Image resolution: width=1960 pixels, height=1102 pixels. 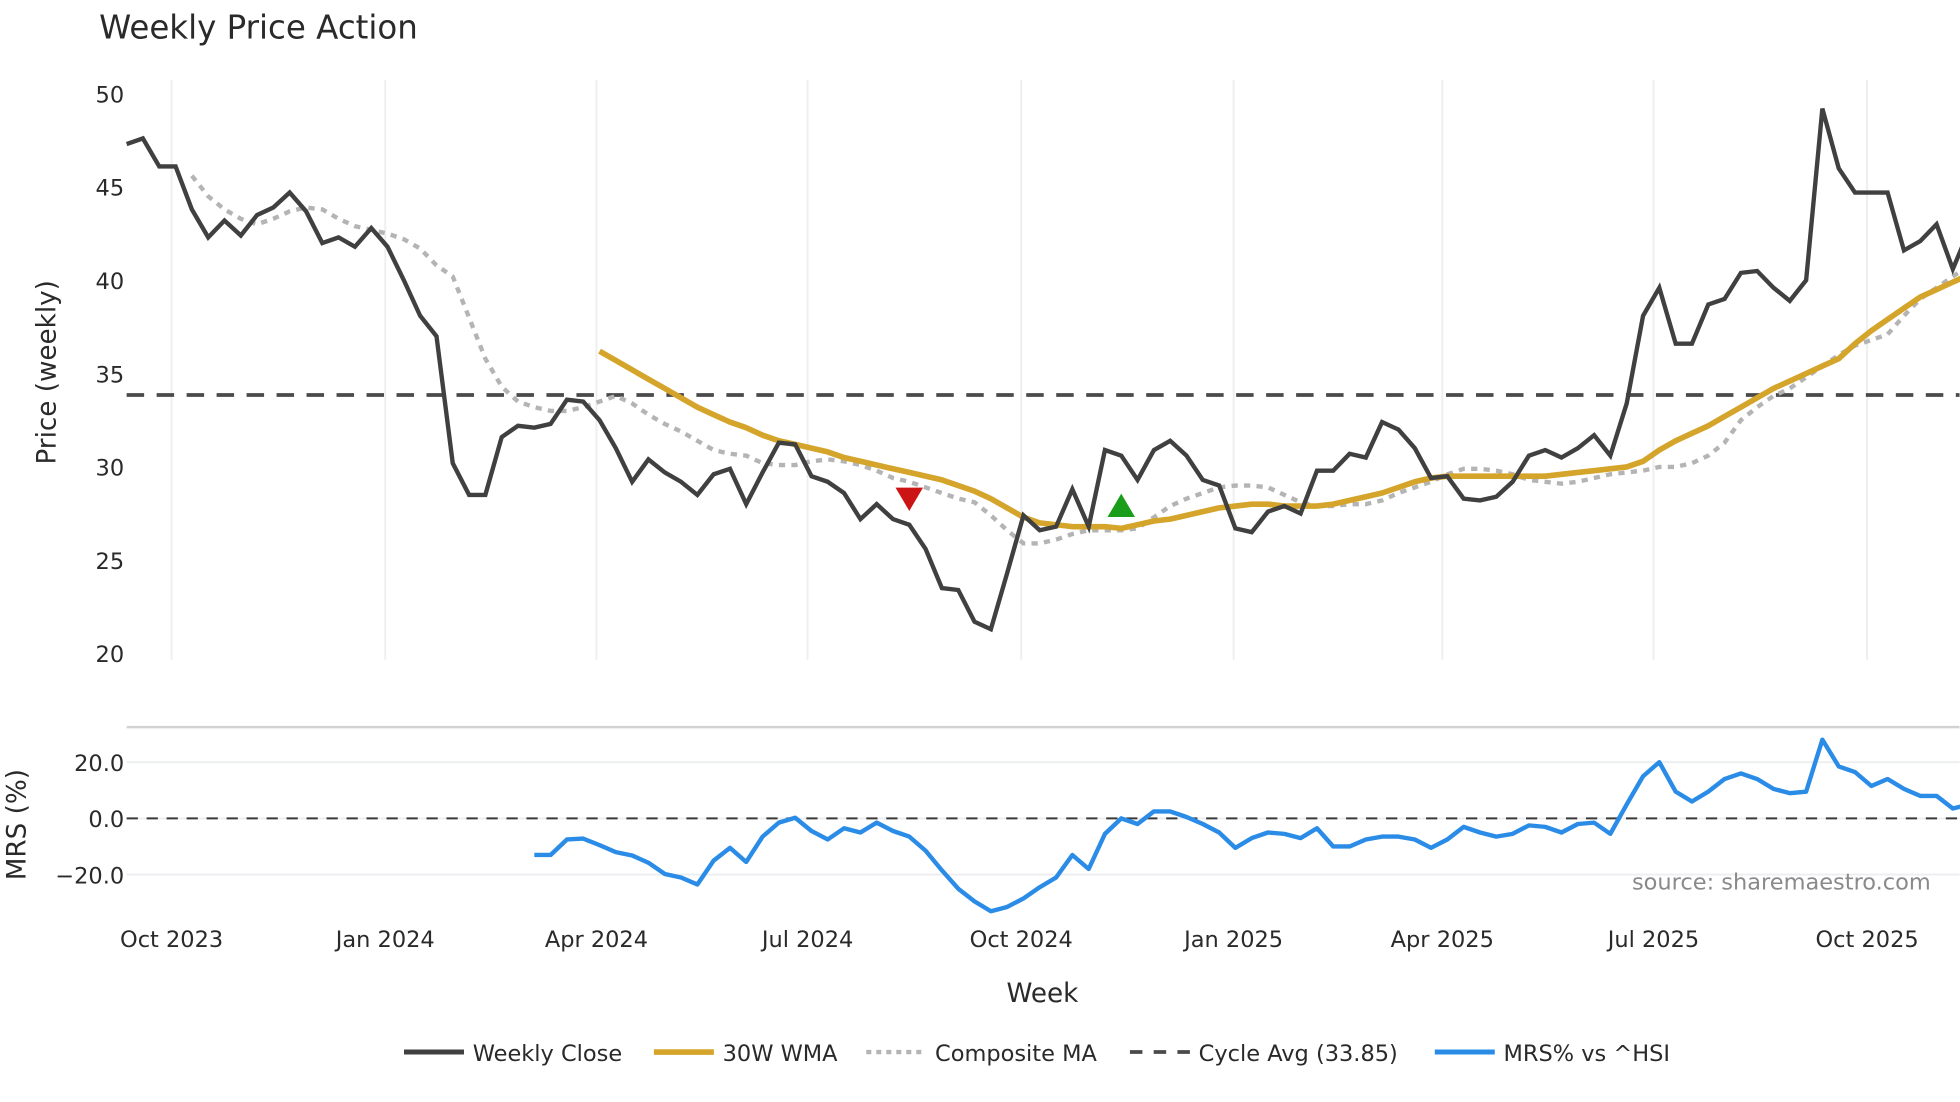 What do you see at coordinates (17, 824) in the screenshot?
I see `mrs-axis-label: MRS (%)` at bounding box center [17, 824].